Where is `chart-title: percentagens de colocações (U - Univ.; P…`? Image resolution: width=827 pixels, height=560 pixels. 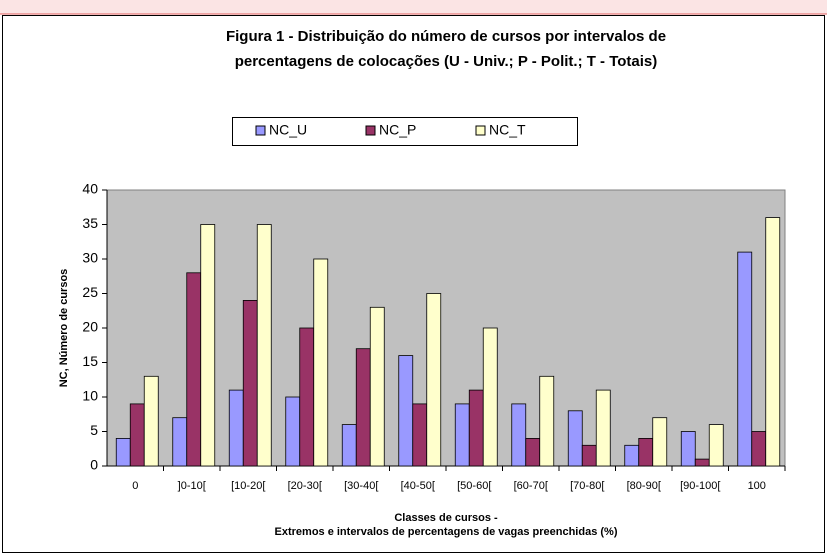
chart-title: percentagens de colocações (U - Univ.; P… is located at coordinates (446, 61).